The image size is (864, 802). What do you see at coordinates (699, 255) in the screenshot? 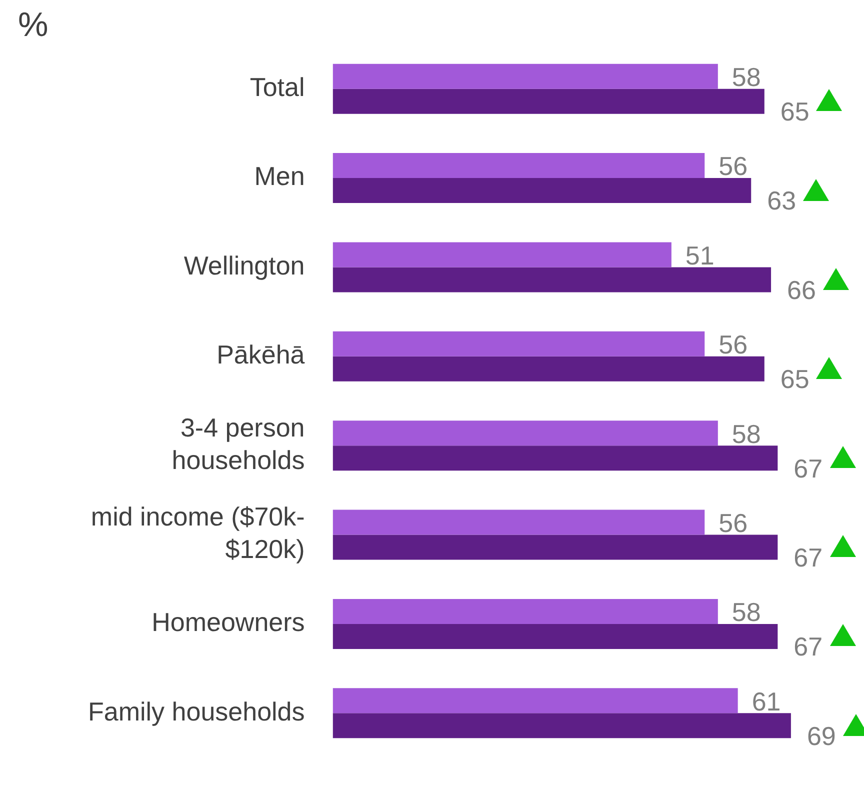
I see `data-label: 51` at bounding box center [699, 255].